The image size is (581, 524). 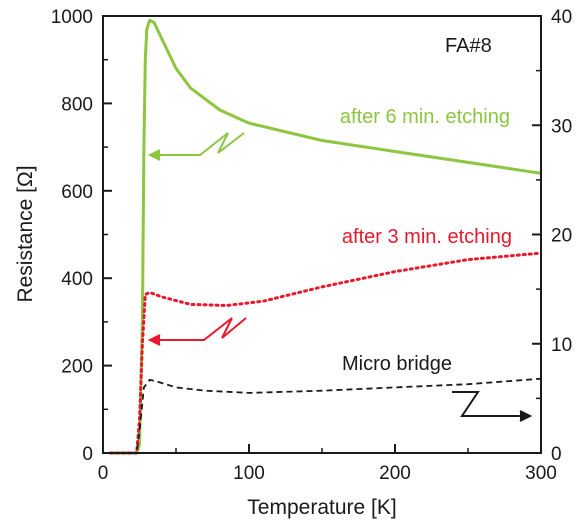 I want to click on y-left-tick-label: 400, so click(x=77, y=279).